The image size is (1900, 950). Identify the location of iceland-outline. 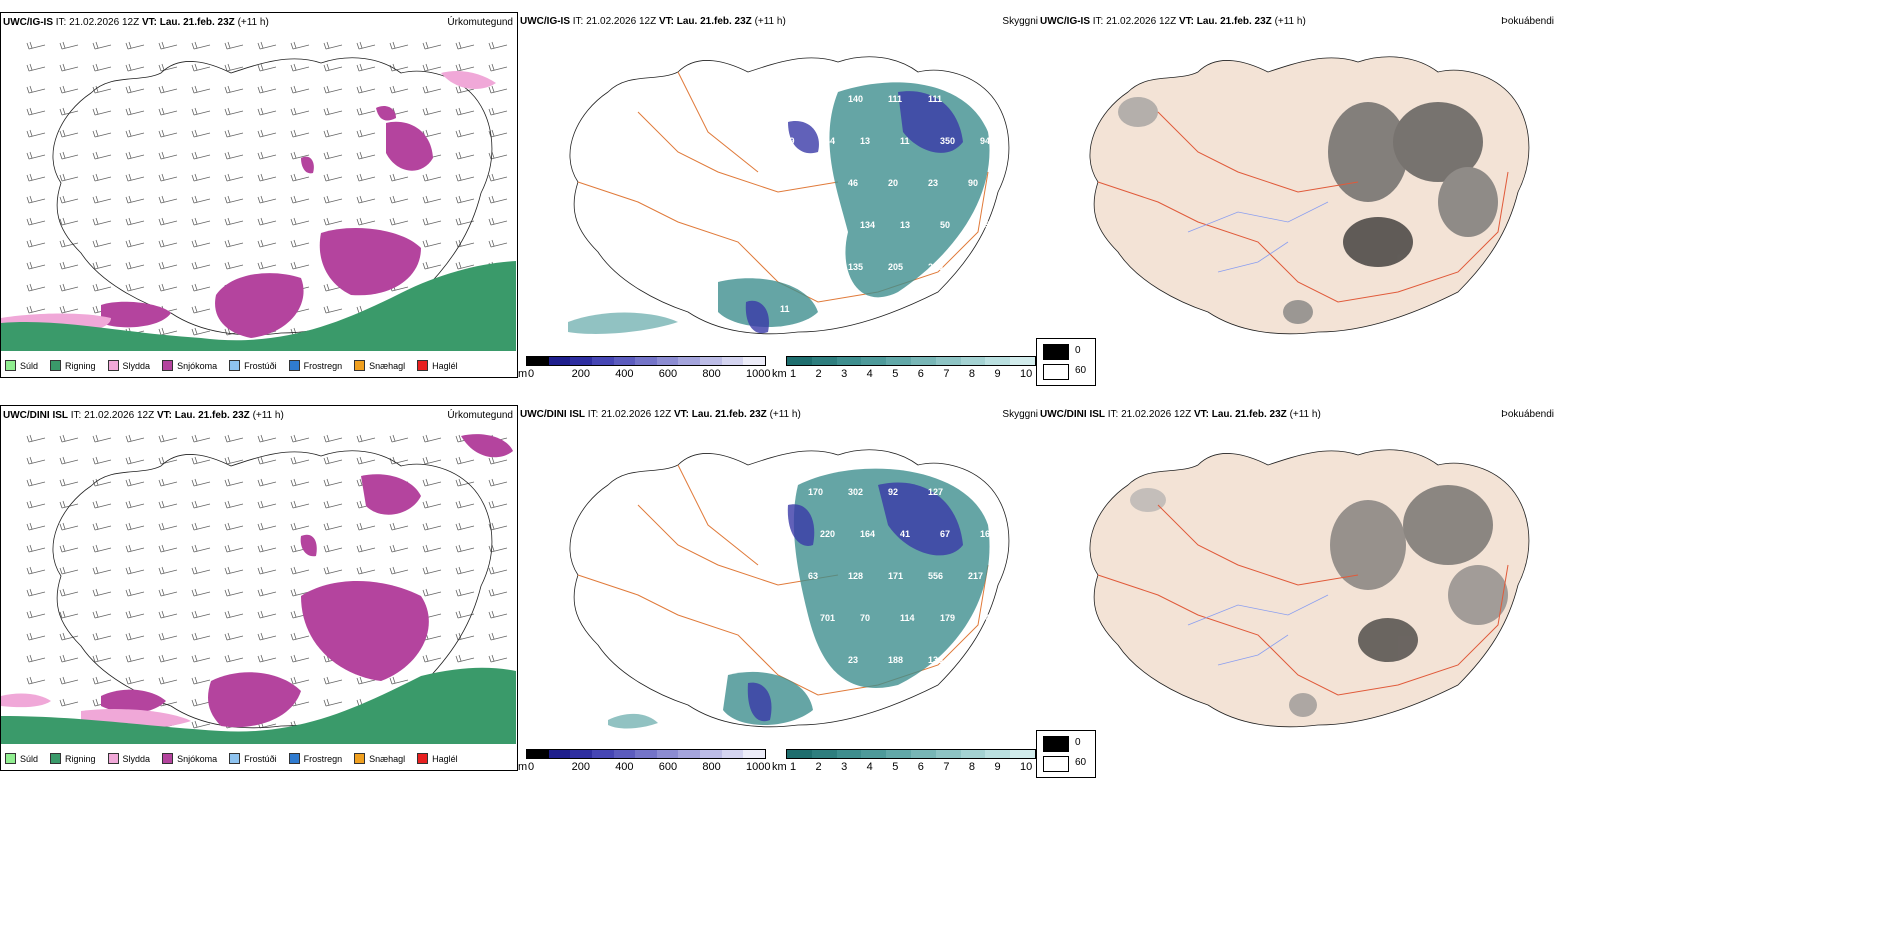
(789, 588).